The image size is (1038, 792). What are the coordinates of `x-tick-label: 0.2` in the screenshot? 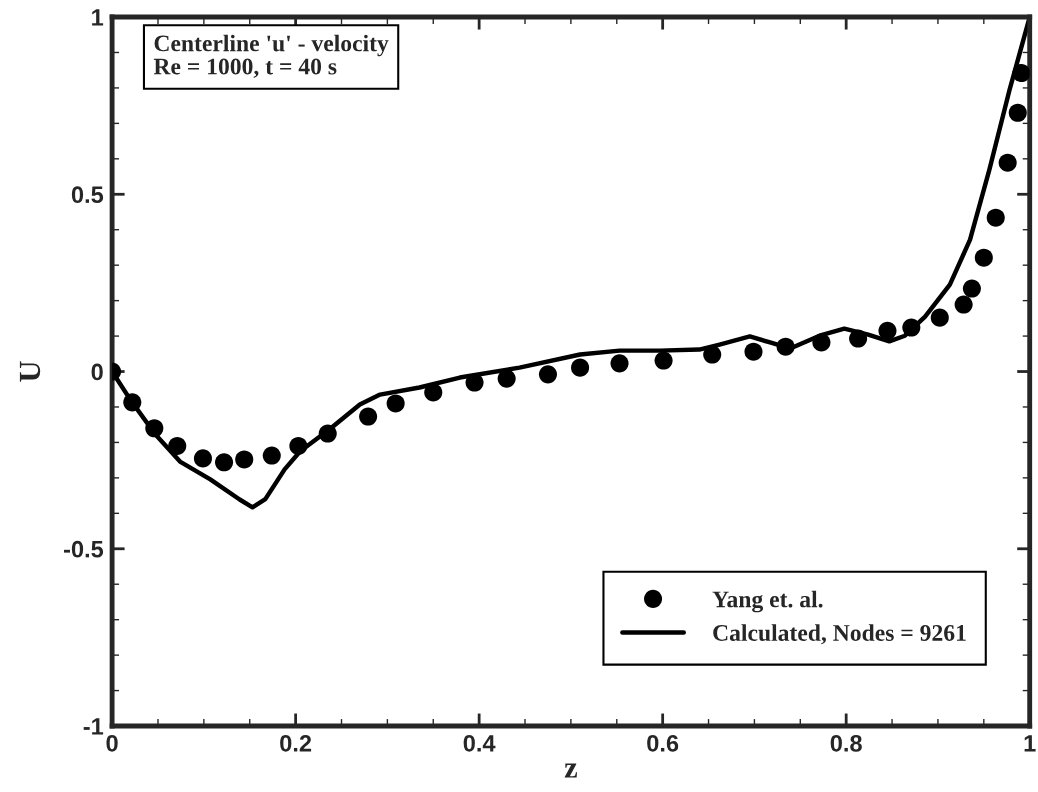 It's located at (296, 743).